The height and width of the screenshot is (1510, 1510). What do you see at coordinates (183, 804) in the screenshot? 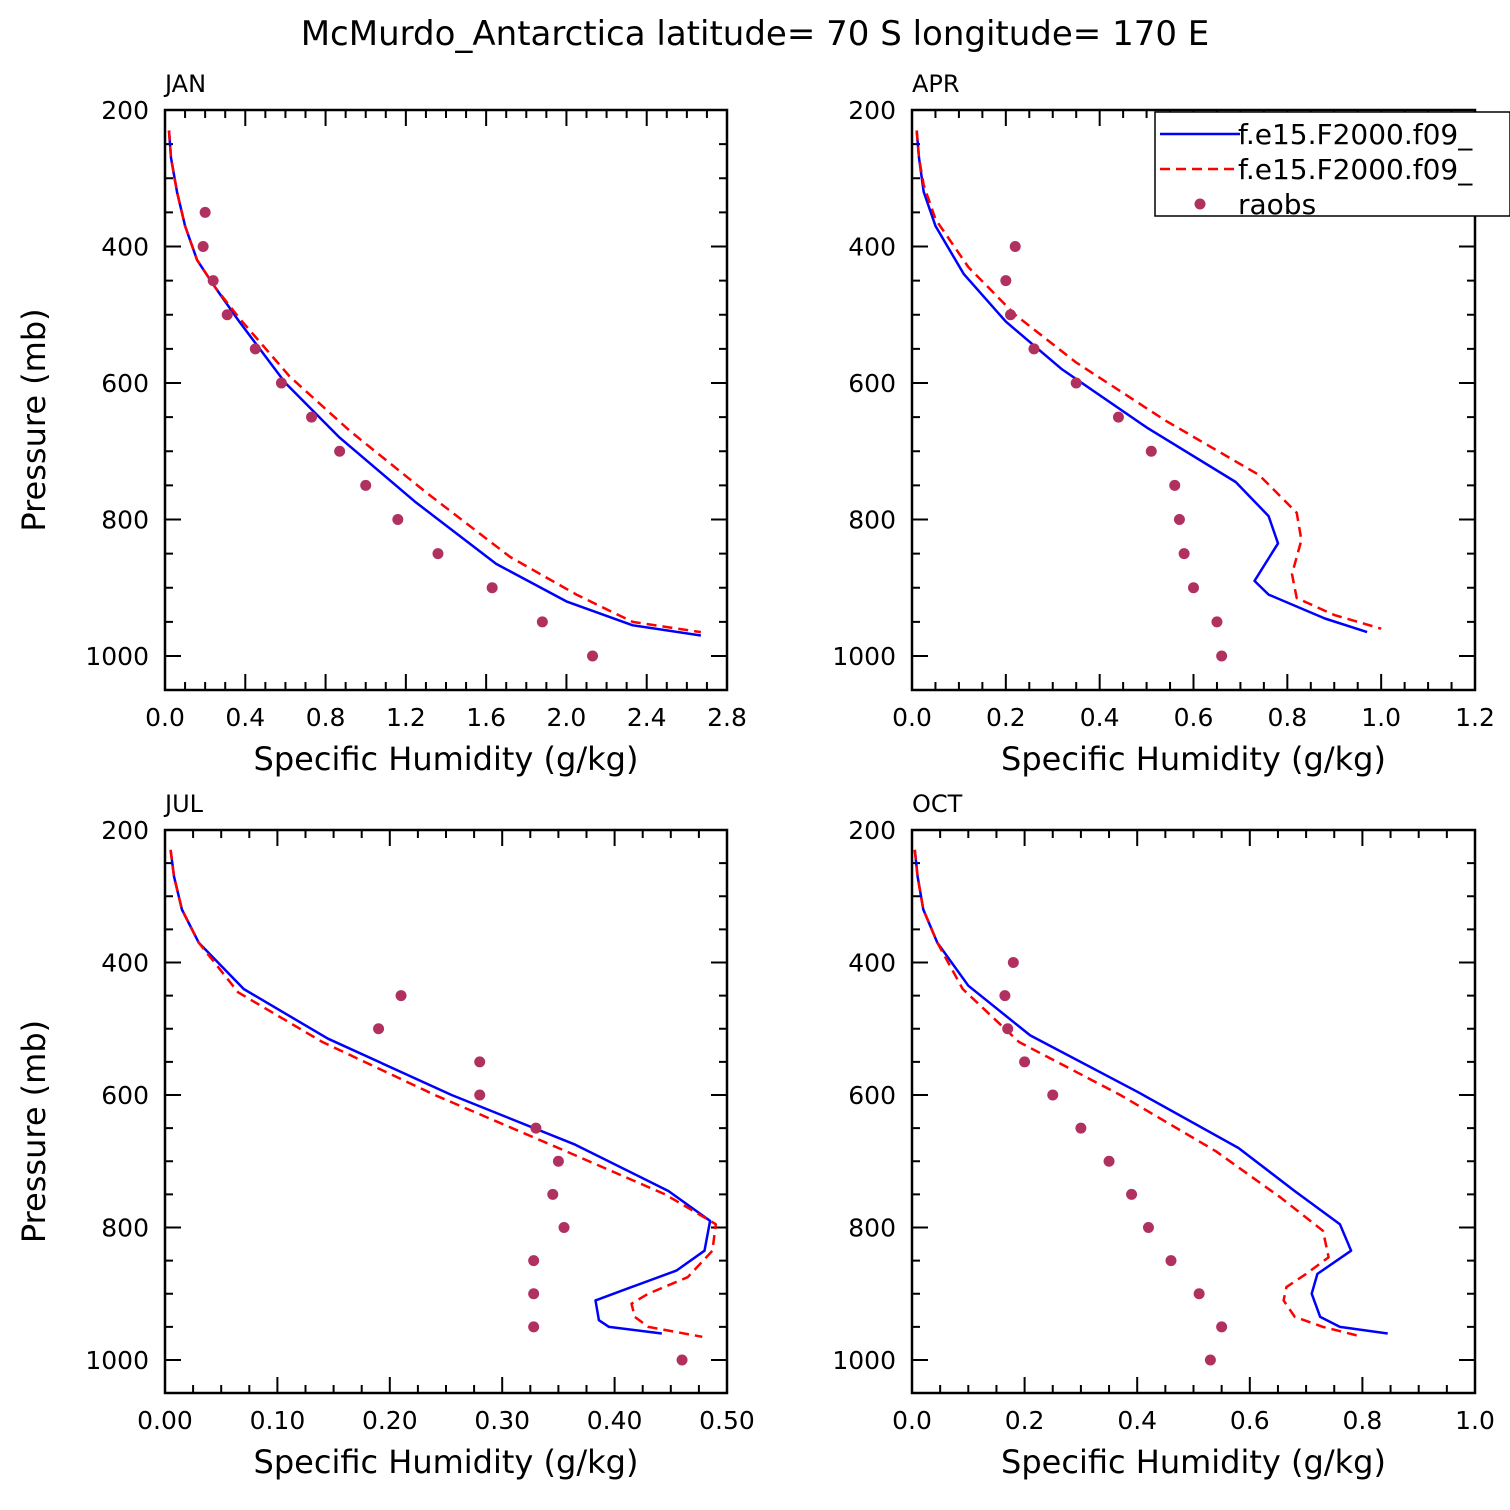
I see `panel-label-jul: JUL` at bounding box center [183, 804].